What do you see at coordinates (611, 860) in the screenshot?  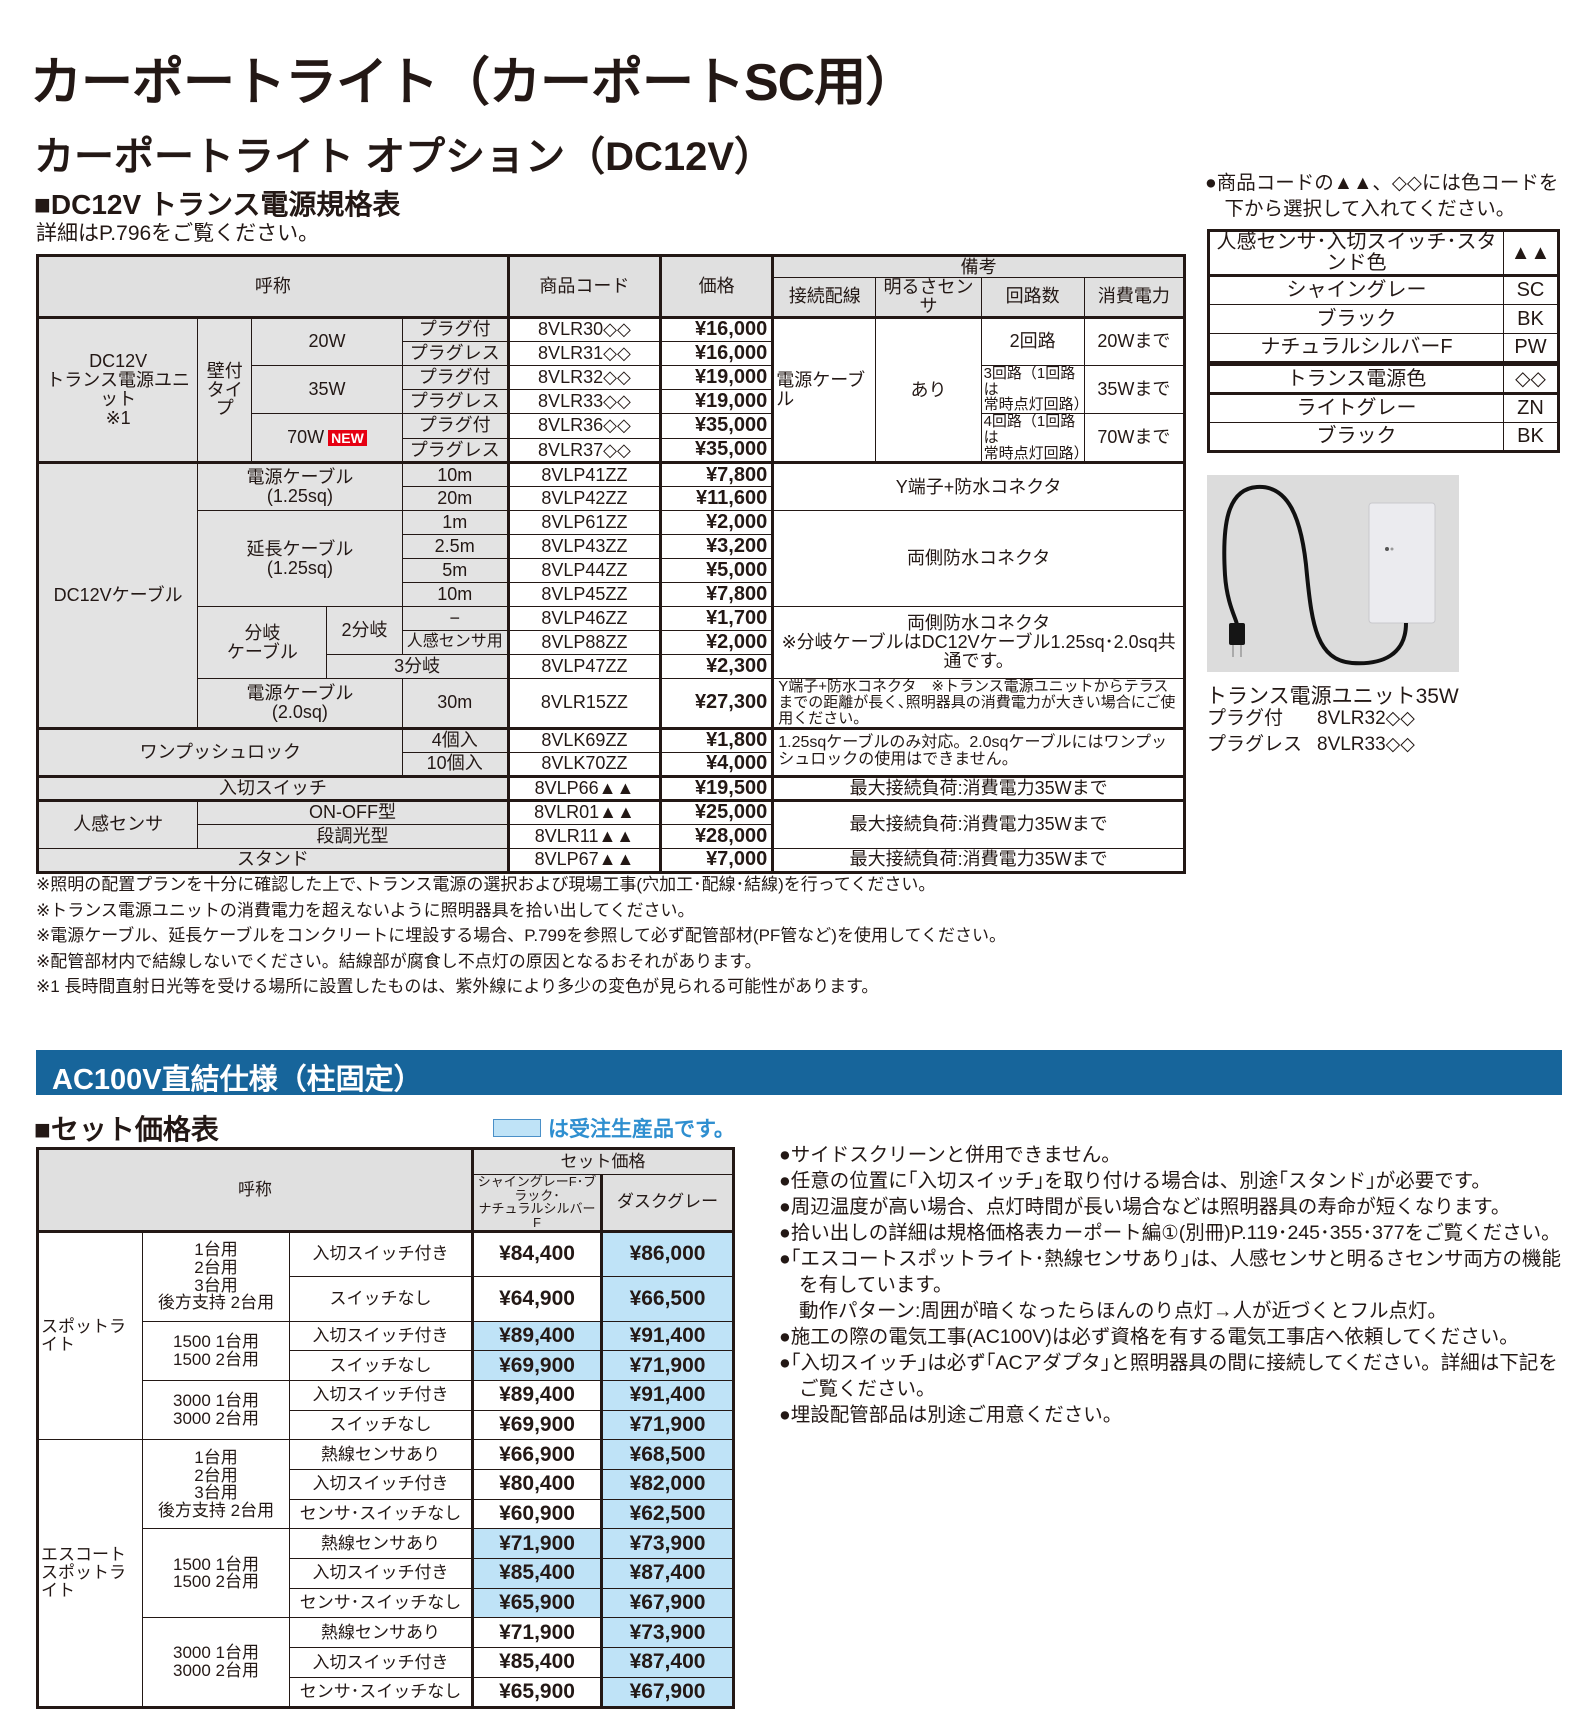 I see `table-row: スタンド 8VLP67▲▲ ¥7,000 最大接続負荷:消費電力35Wまで` at bounding box center [611, 860].